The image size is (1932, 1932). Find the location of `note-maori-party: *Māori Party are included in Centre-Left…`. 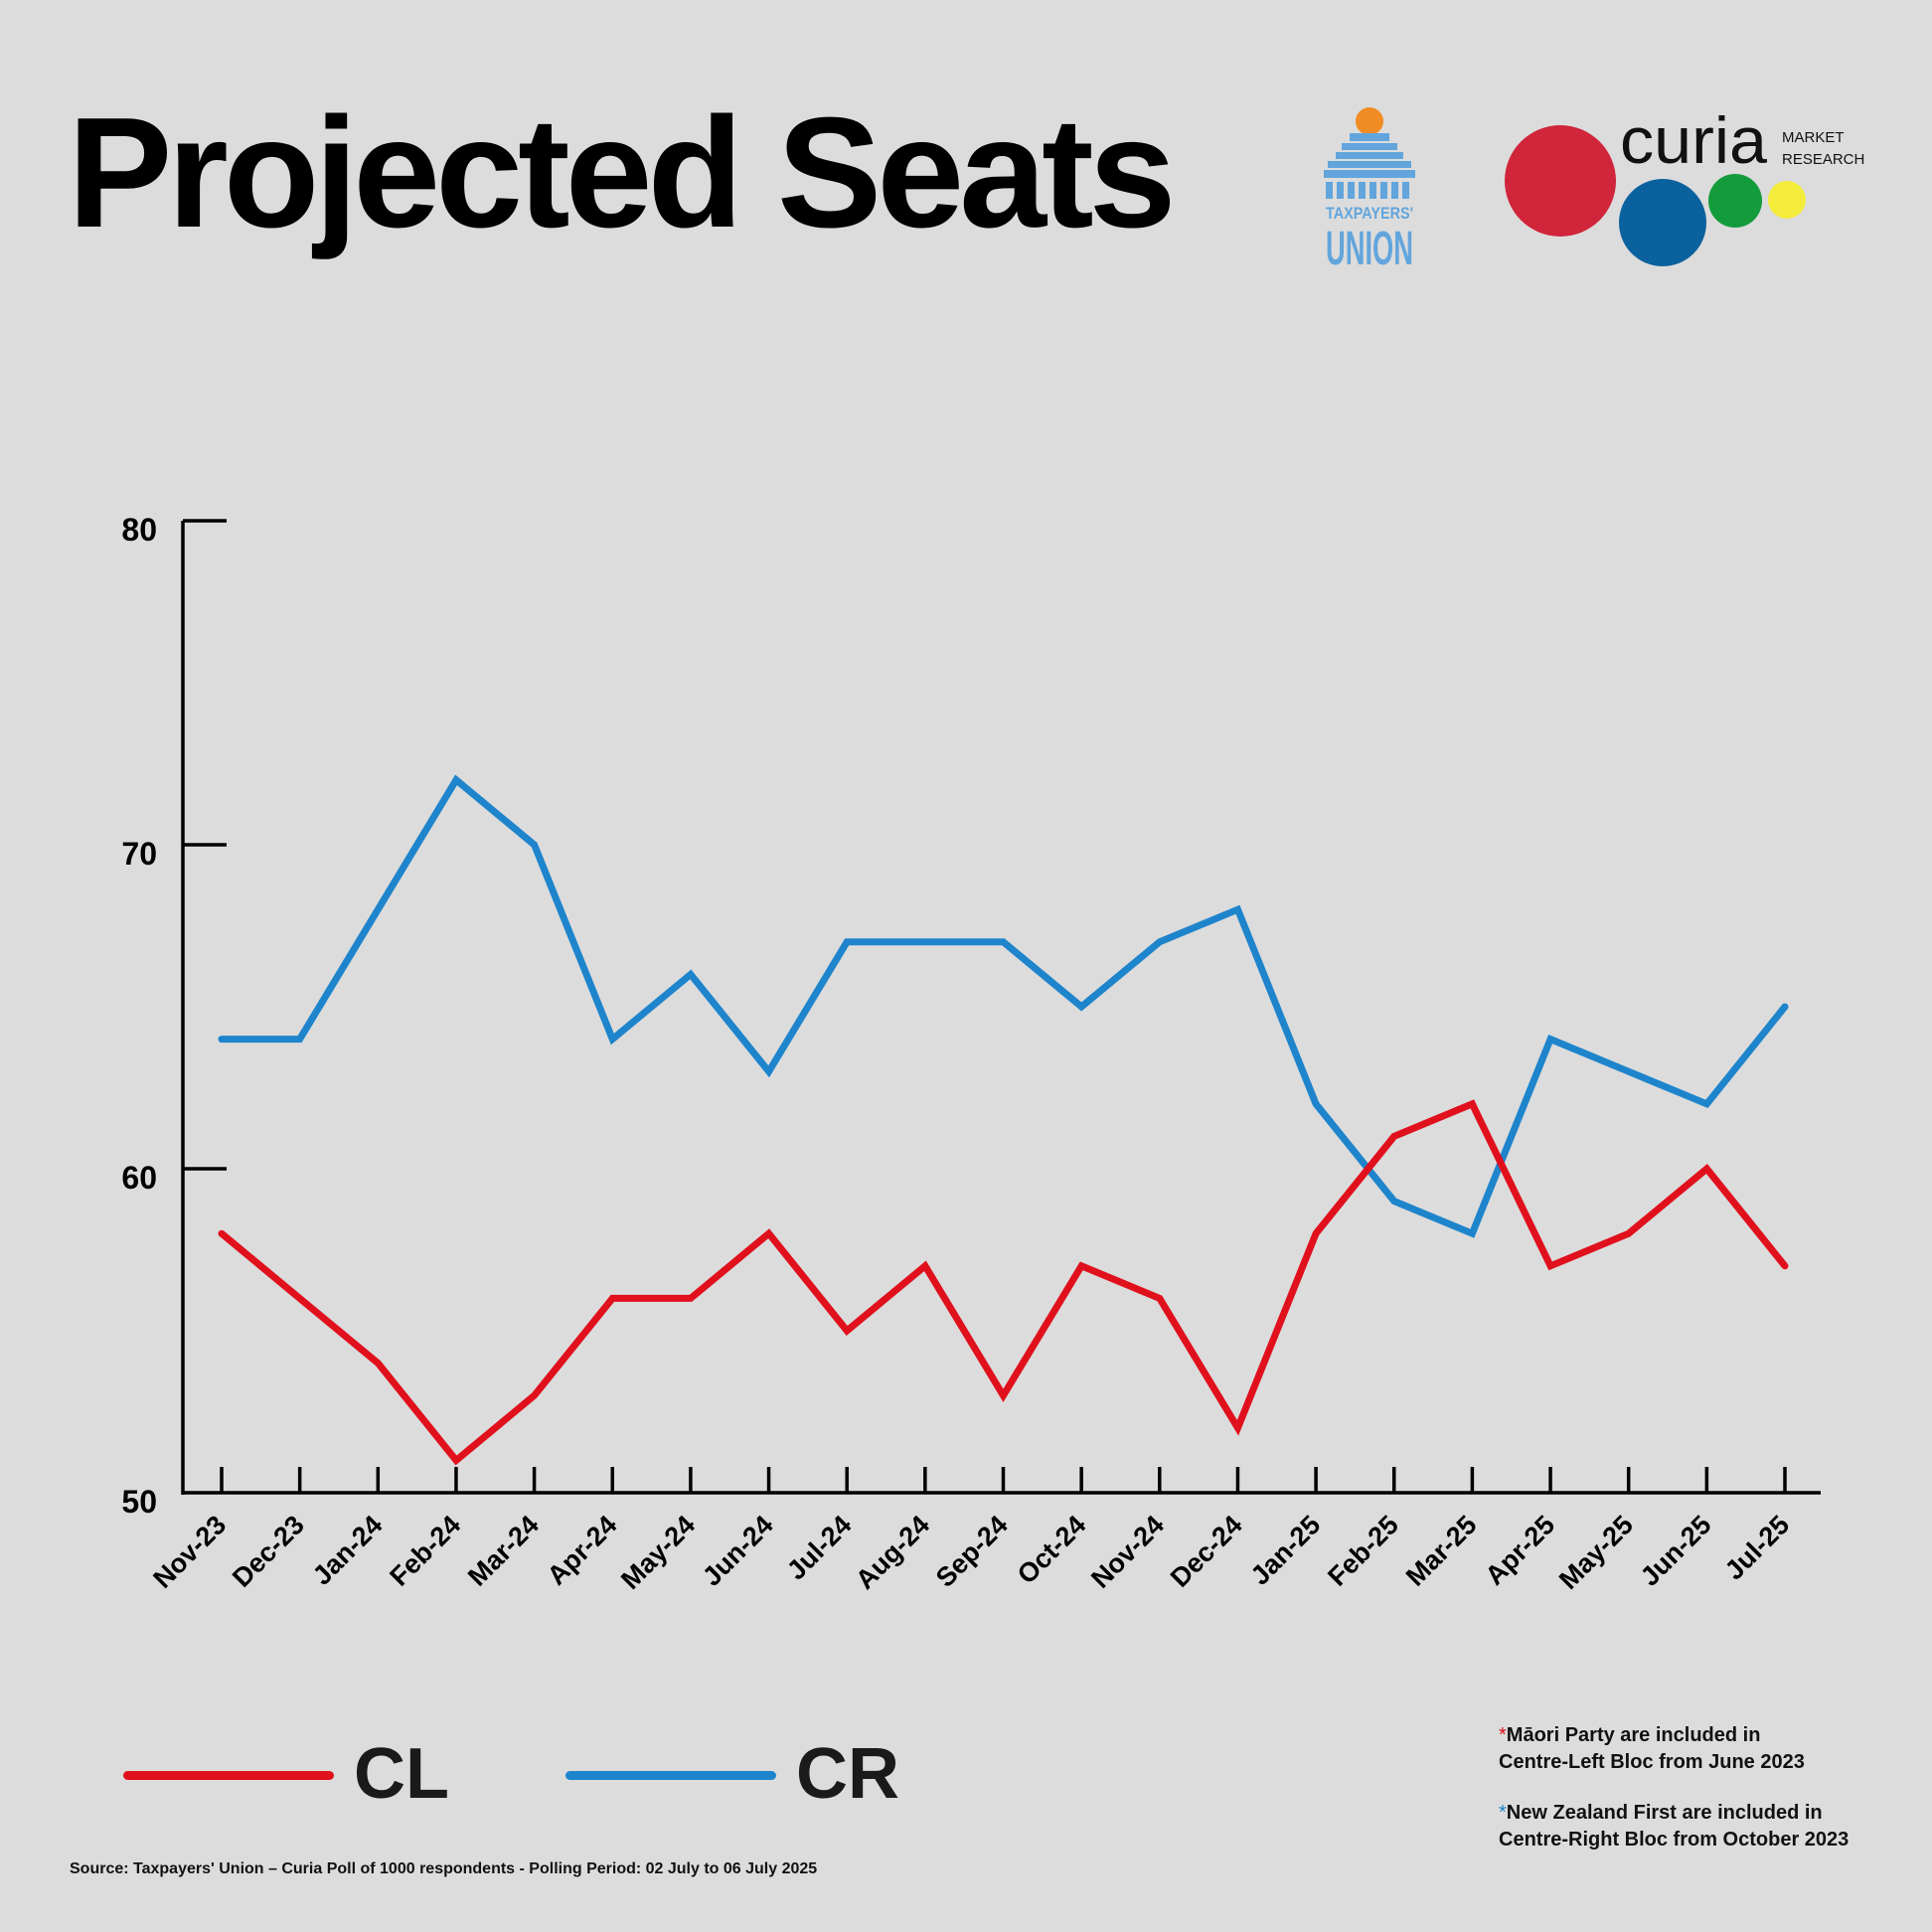

note-maori-party: *Māori Party are included in Centre-Left… is located at coordinates (1652, 1749).